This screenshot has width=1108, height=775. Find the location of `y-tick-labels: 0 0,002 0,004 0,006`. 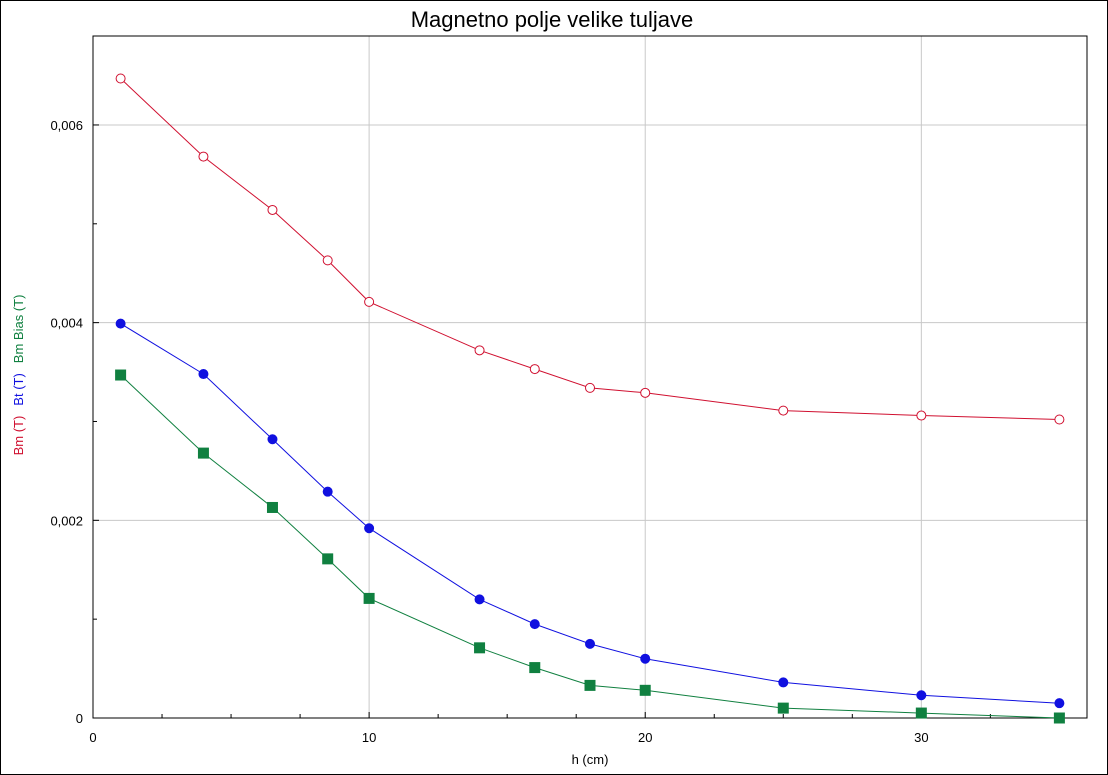

y-tick-labels: 0 0,002 0,004 0,006 is located at coordinates (66, 422).